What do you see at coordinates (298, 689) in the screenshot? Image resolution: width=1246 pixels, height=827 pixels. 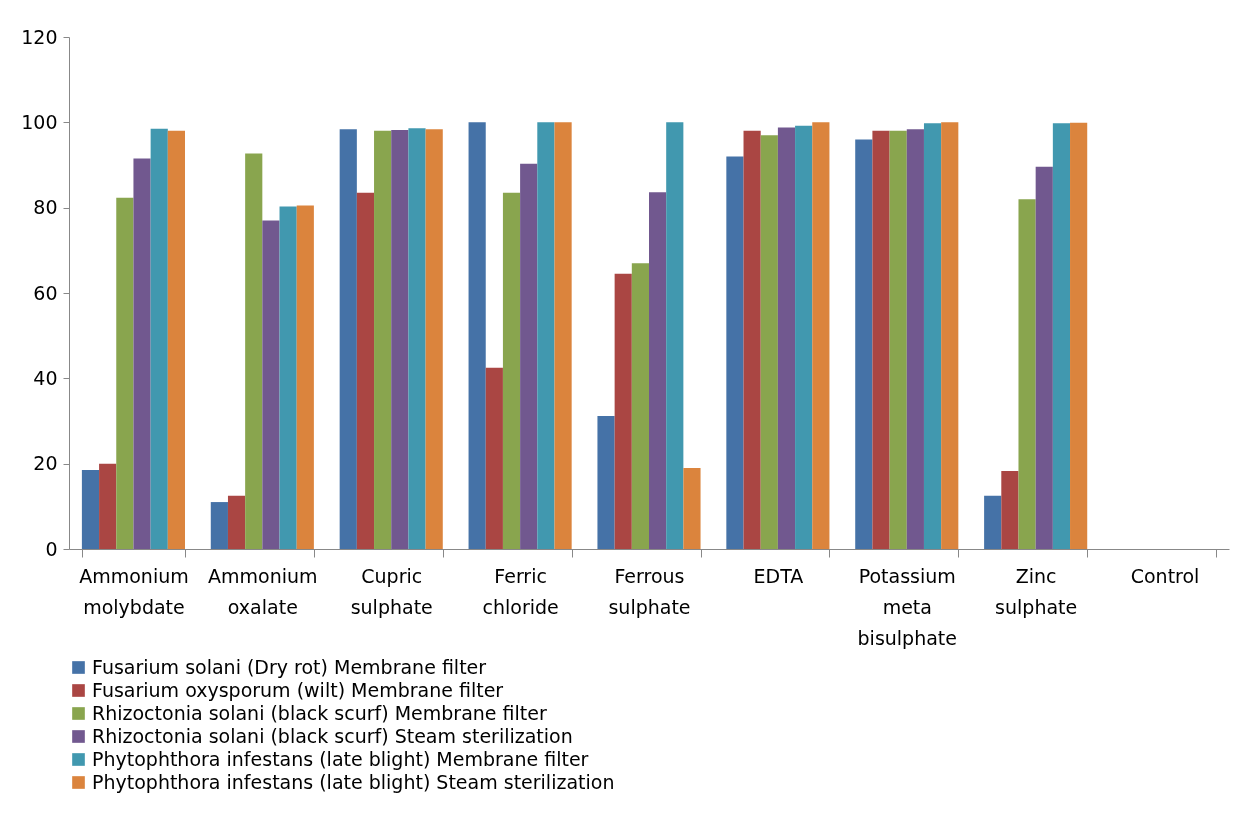 I see `legend-label: Fusarium oxysporum (wilt) Membrane filter` at bounding box center [298, 689].